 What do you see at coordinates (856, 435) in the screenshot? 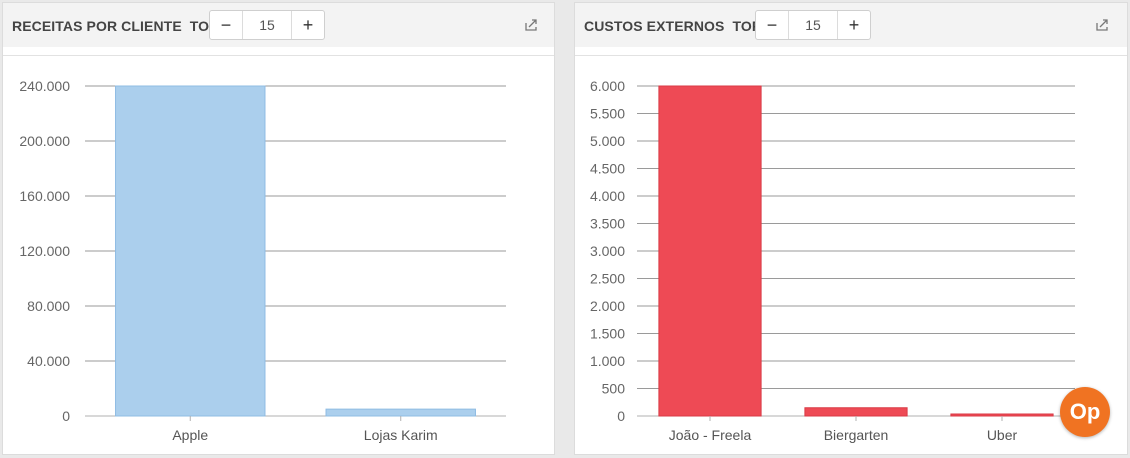
I see `x-category-label: Biergarten` at bounding box center [856, 435].